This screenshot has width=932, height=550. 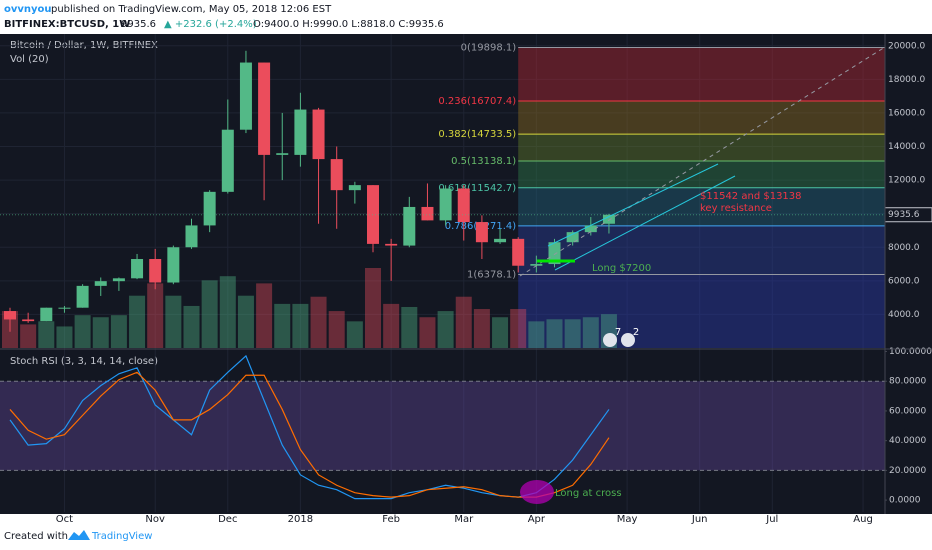 I want to click on fib-label: 0(19898.1), so click(x=489, y=47).